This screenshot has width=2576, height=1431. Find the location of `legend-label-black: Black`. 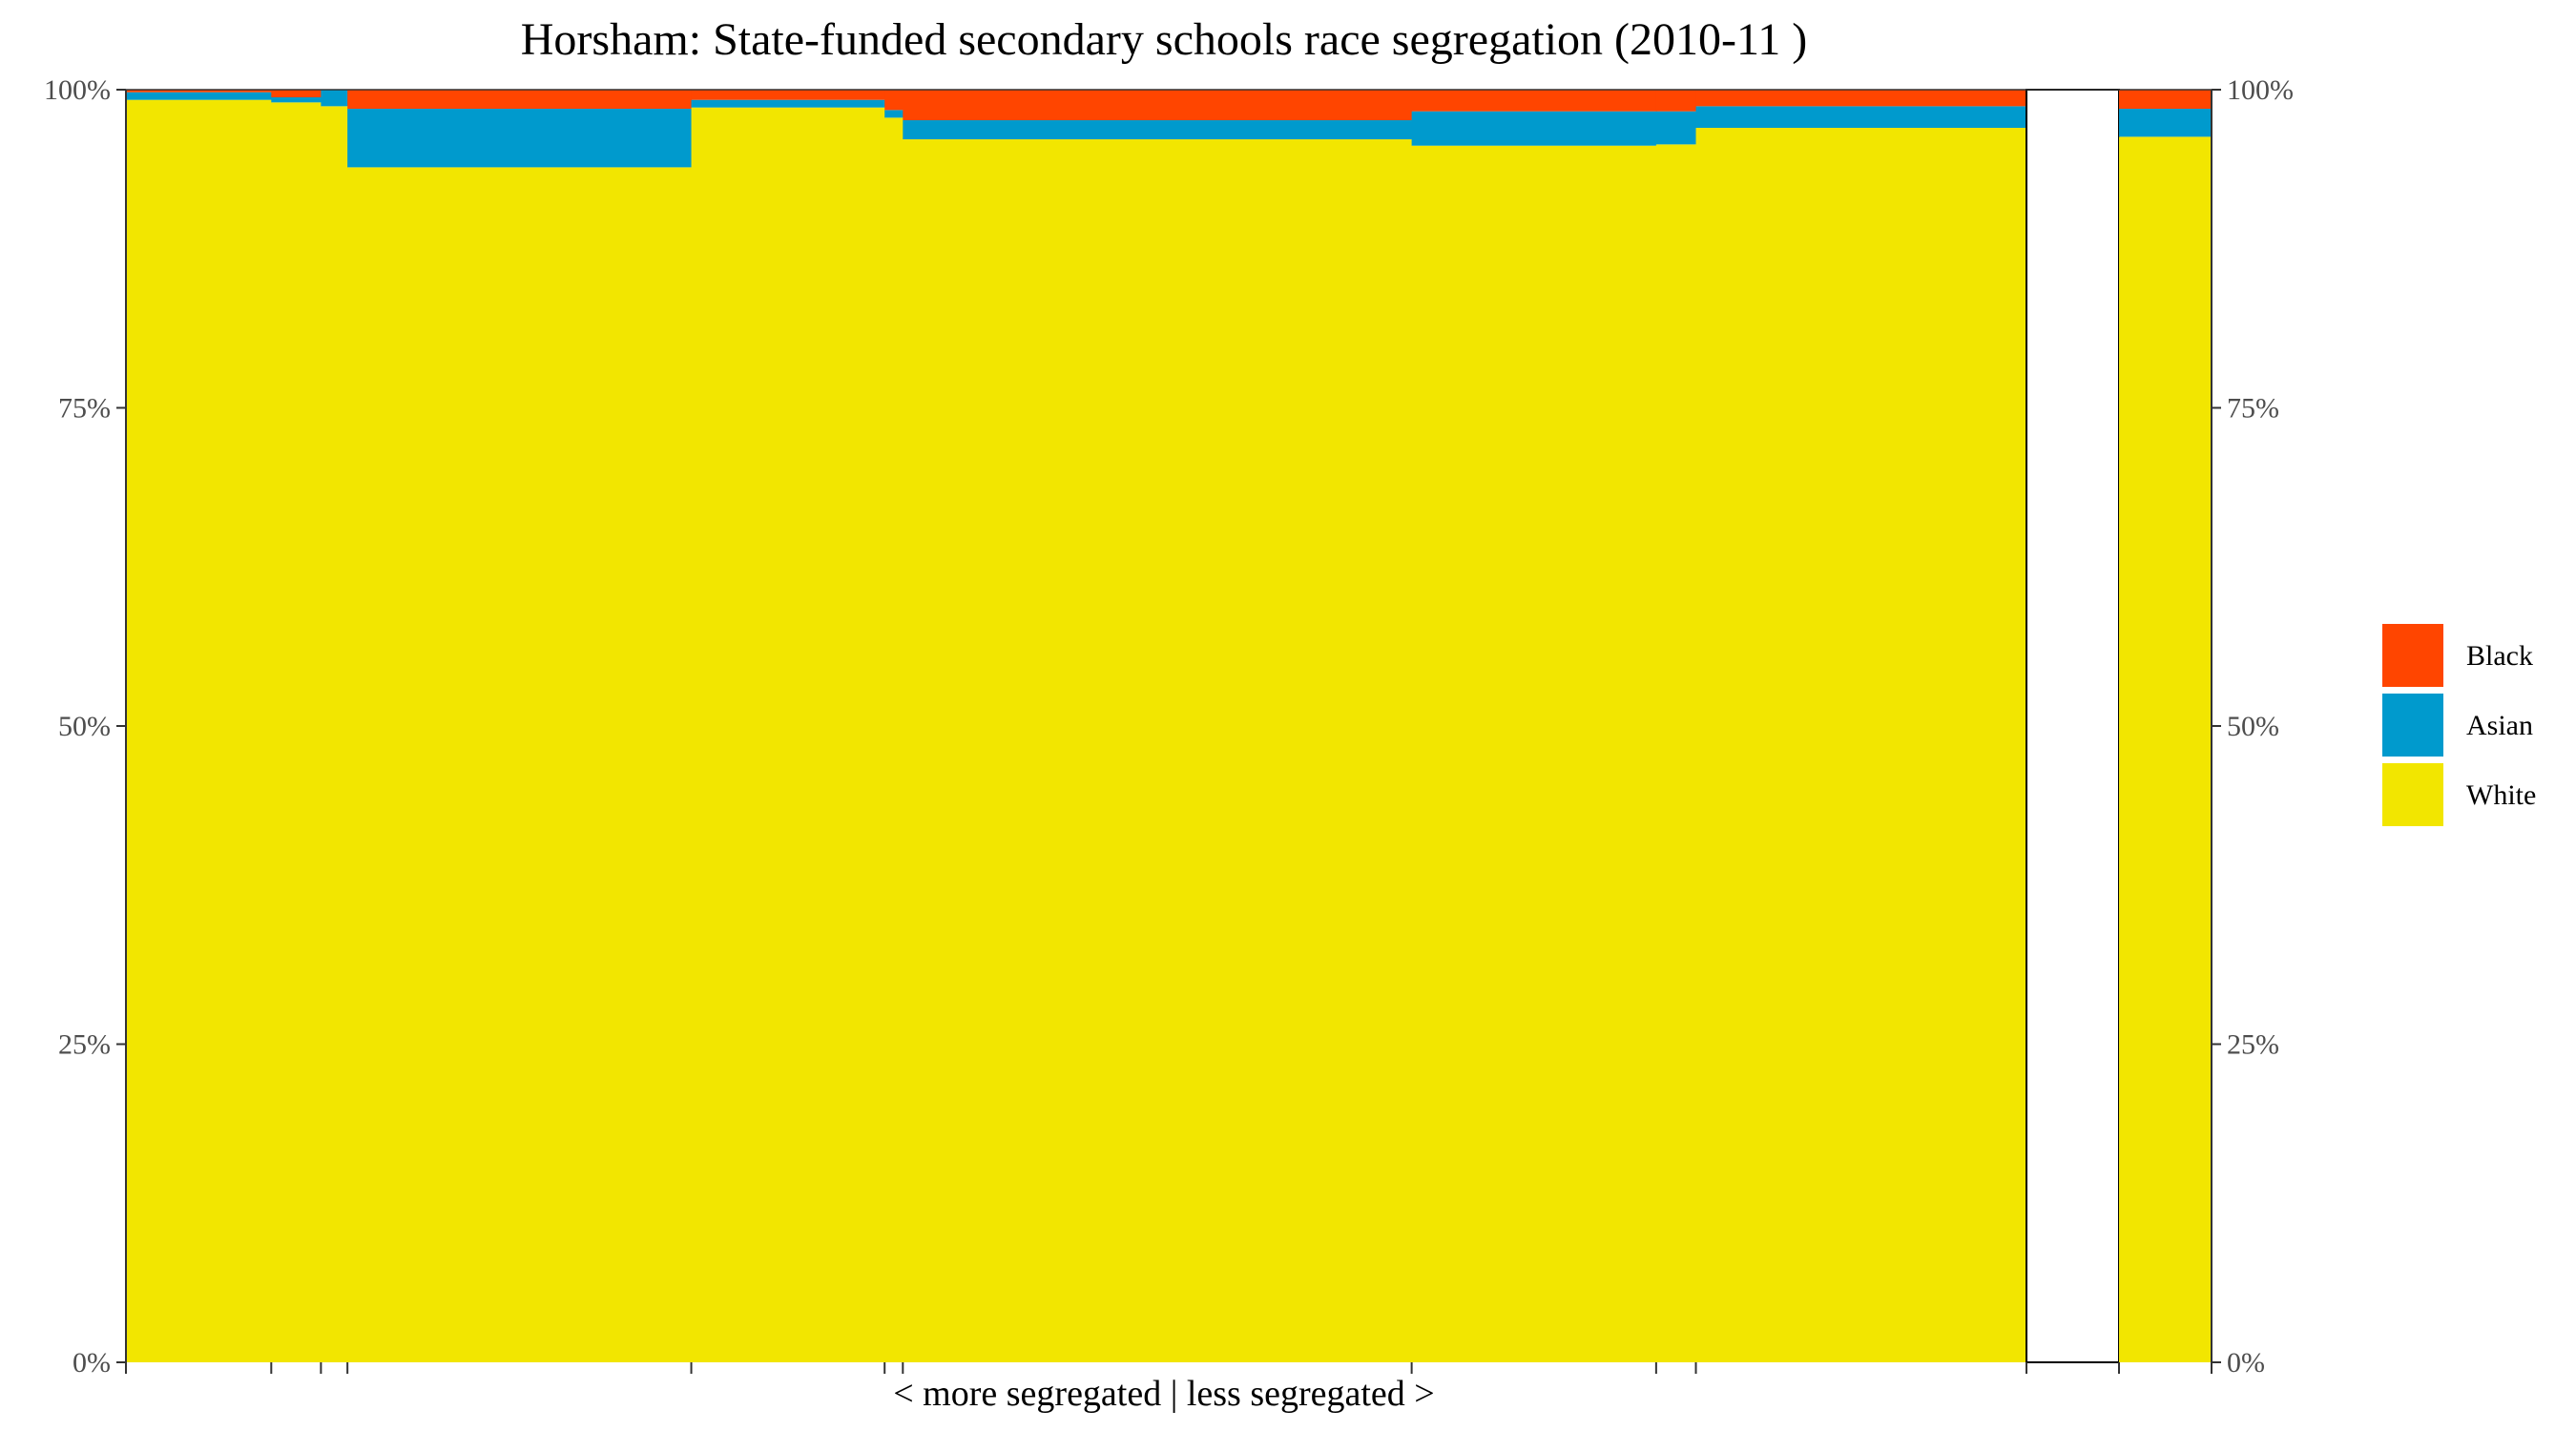

legend-label-black: Black is located at coordinates (2499, 656).